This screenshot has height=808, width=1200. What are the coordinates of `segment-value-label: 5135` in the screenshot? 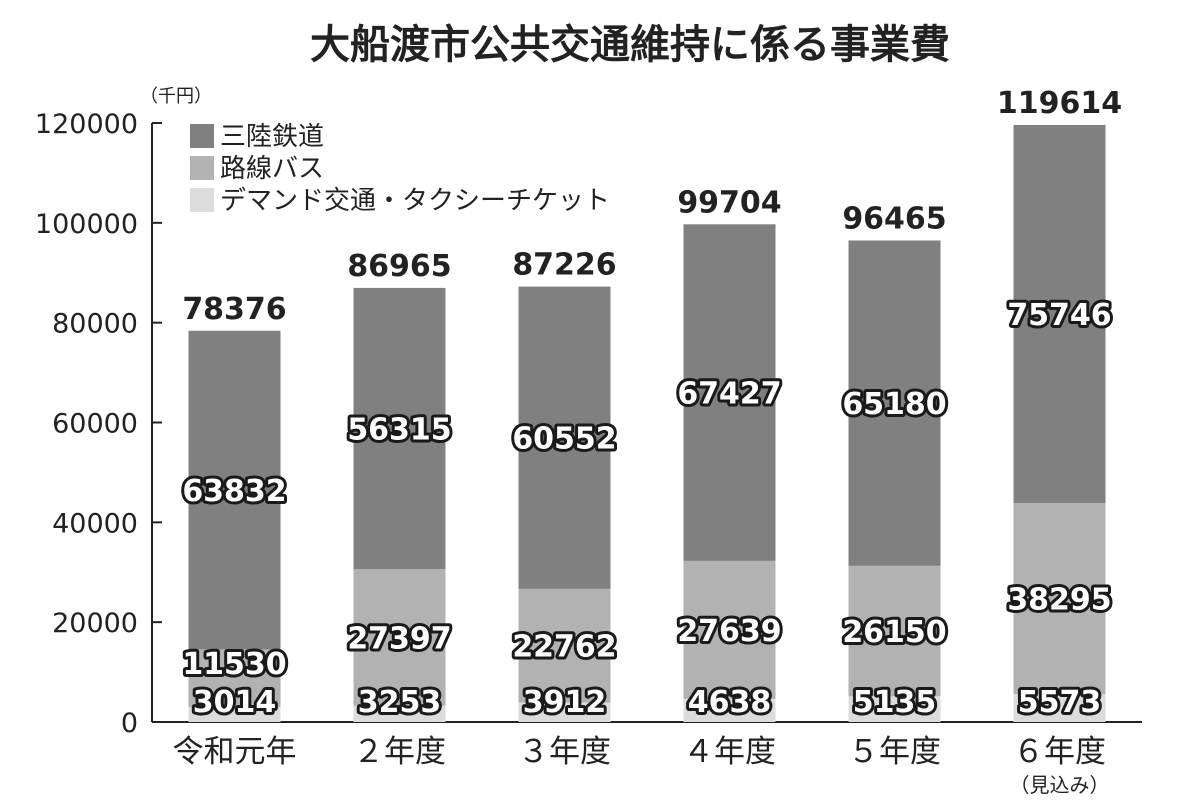 It's located at (895, 702).